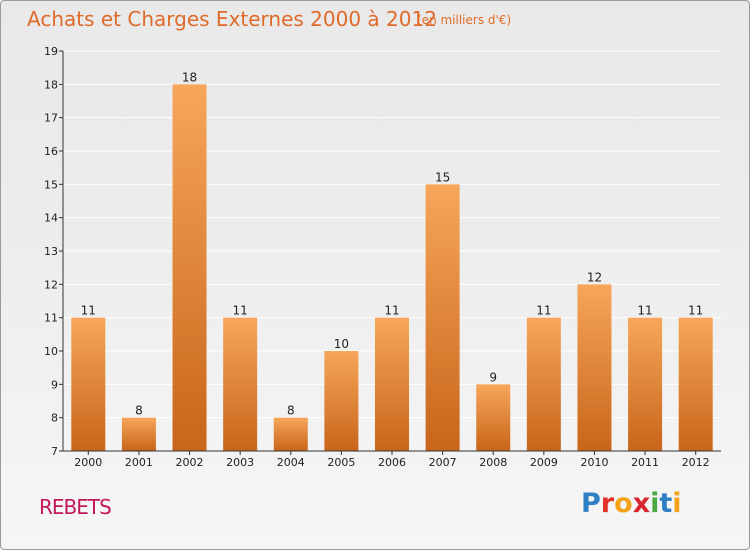  Describe the element at coordinates (51, 184) in the screenshot. I see `y-tick-label: 15` at that location.